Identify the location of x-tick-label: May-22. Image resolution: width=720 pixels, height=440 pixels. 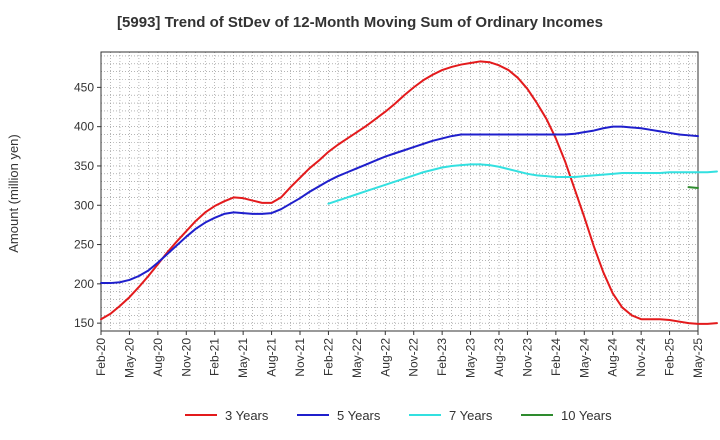
(357, 358).